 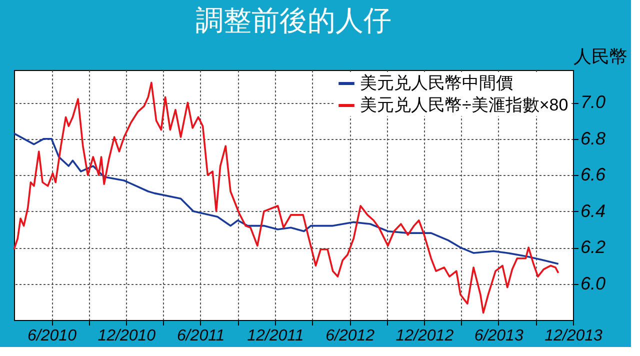 What do you see at coordinates (275, 336) in the screenshot?
I see `x-tick-label: 12/2011` at bounding box center [275, 336].